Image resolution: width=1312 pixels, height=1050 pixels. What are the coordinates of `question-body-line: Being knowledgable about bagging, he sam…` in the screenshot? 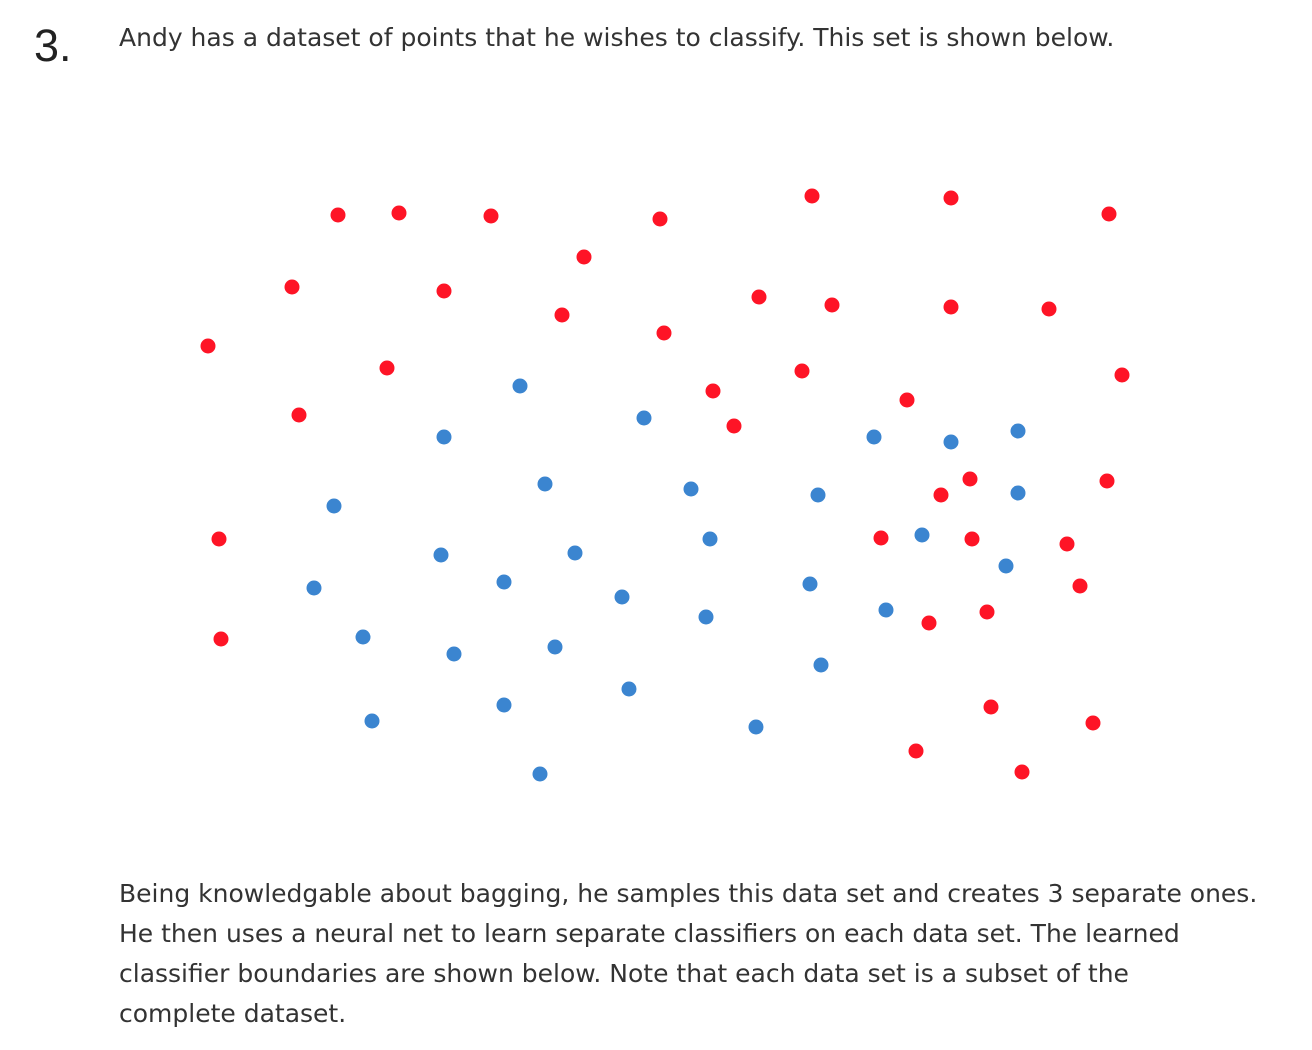 It's located at (688, 893).